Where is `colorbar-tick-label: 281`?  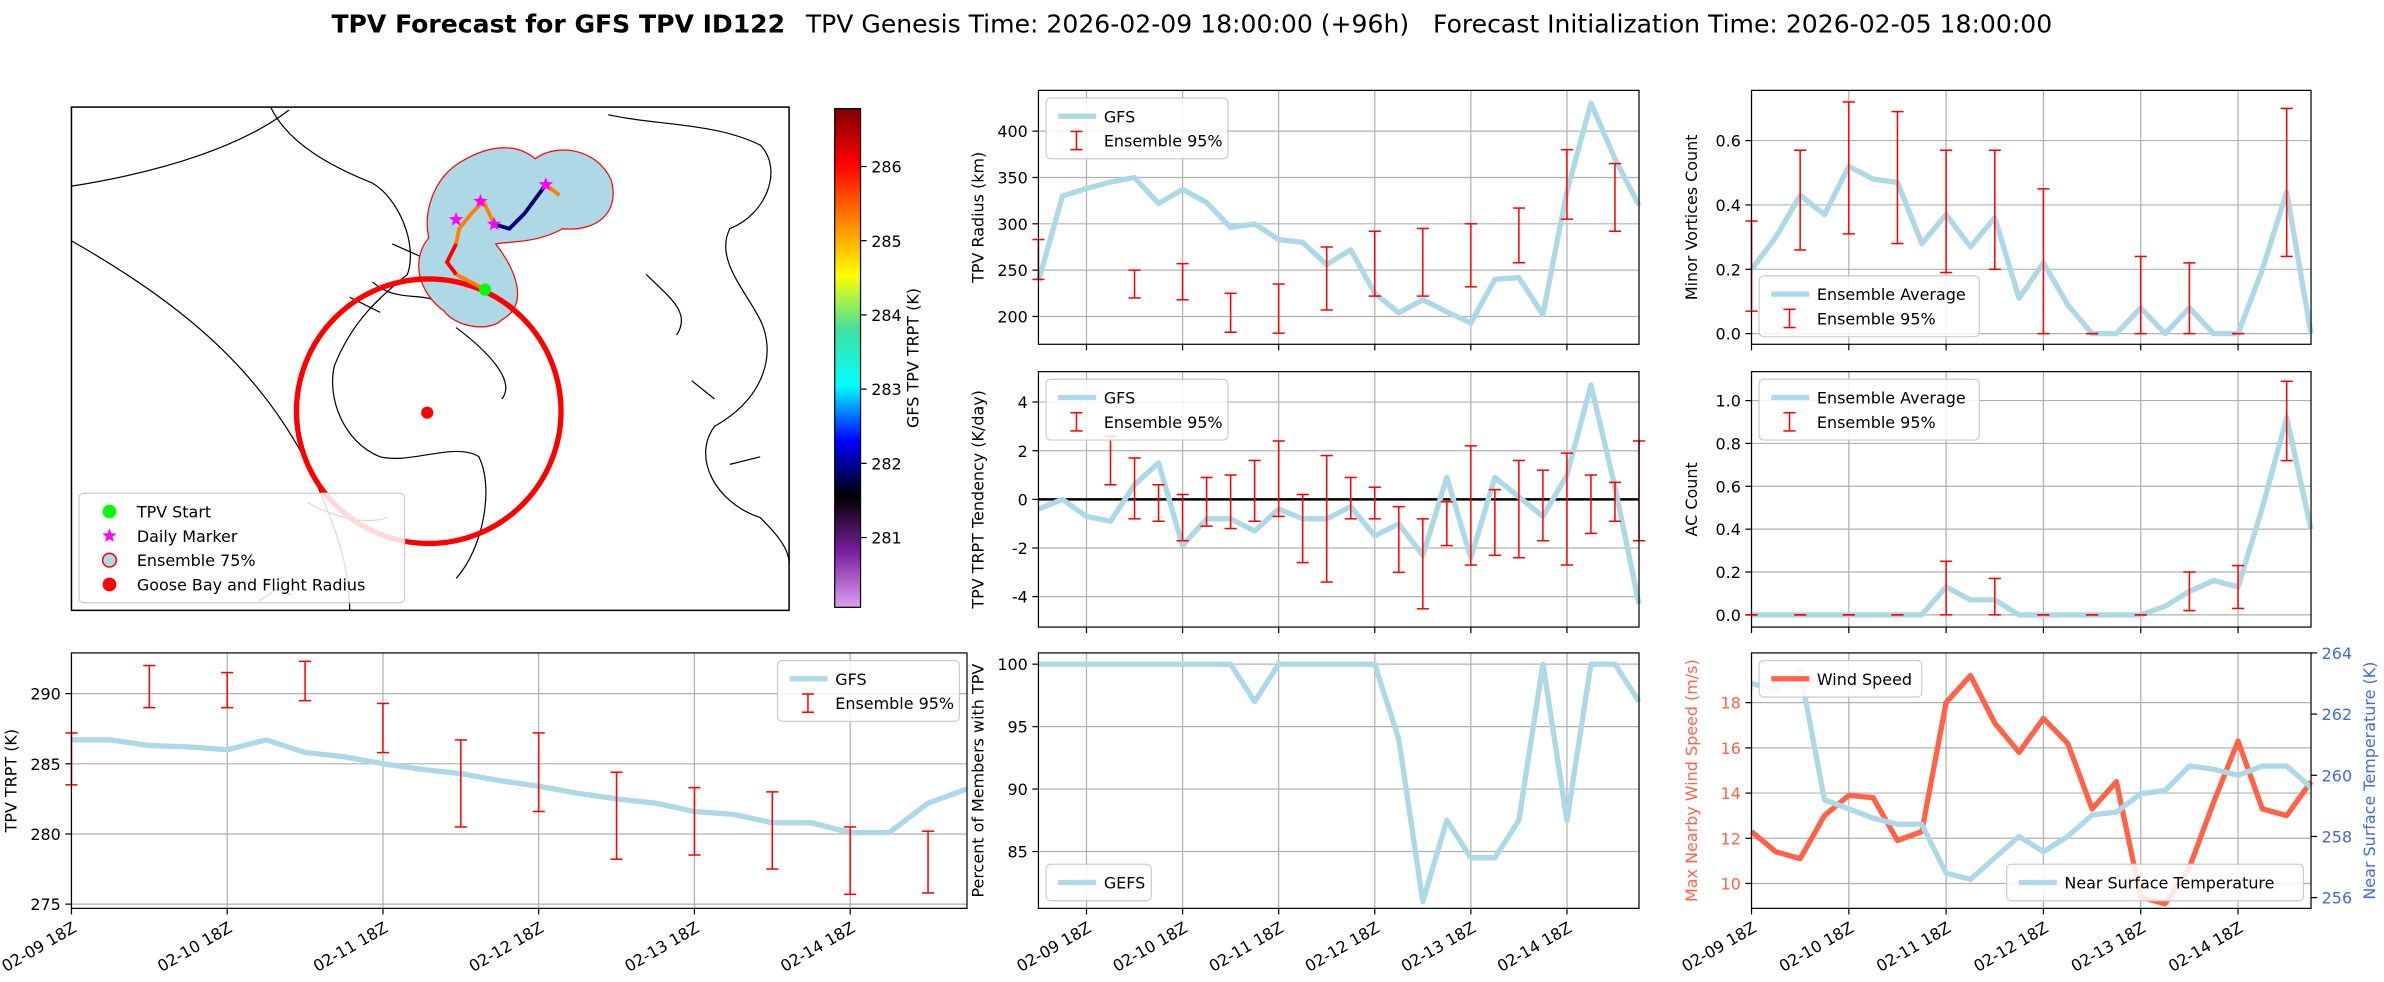 colorbar-tick-label: 281 is located at coordinates (886, 538).